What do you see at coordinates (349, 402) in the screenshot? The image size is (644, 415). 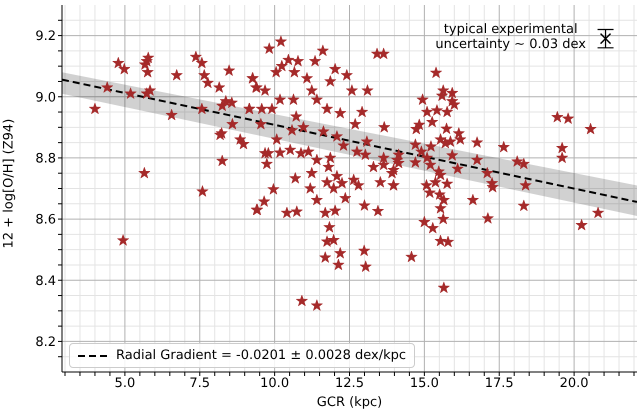 I see `x-axis-title: GCR (kpc)` at bounding box center [349, 402].